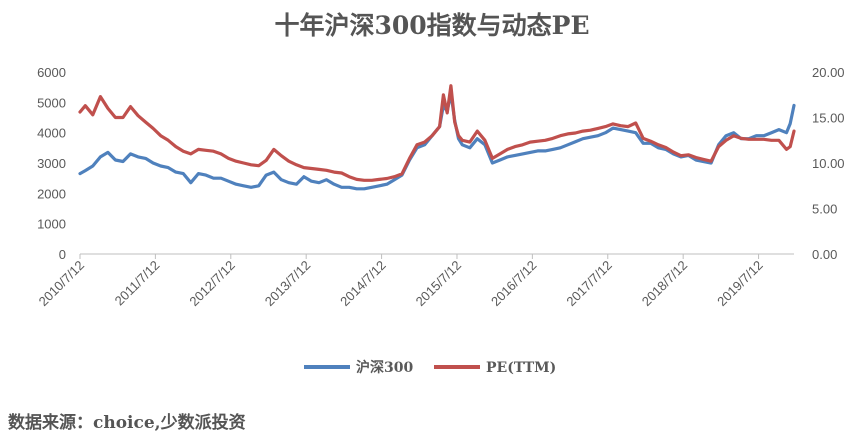 The width and height of the screenshot is (864, 448). I want to click on x-tick-label: 2011/7/12, so click(137, 283).